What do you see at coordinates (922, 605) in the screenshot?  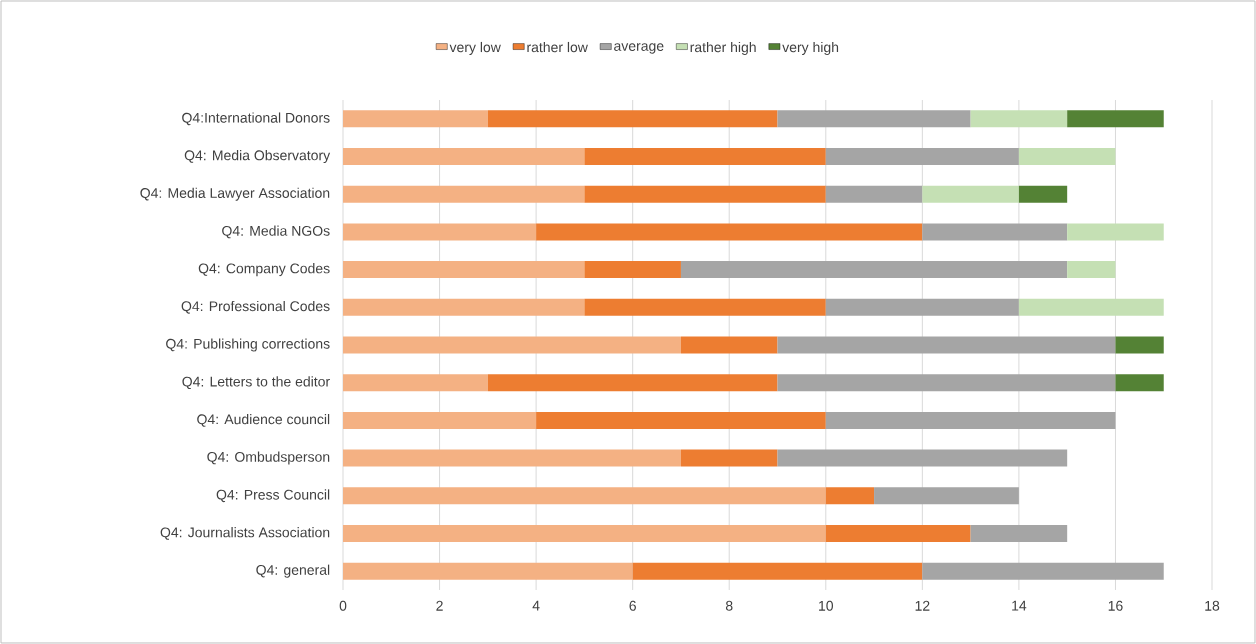 I see `x-tick-label: 12` at bounding box center [922, 605].